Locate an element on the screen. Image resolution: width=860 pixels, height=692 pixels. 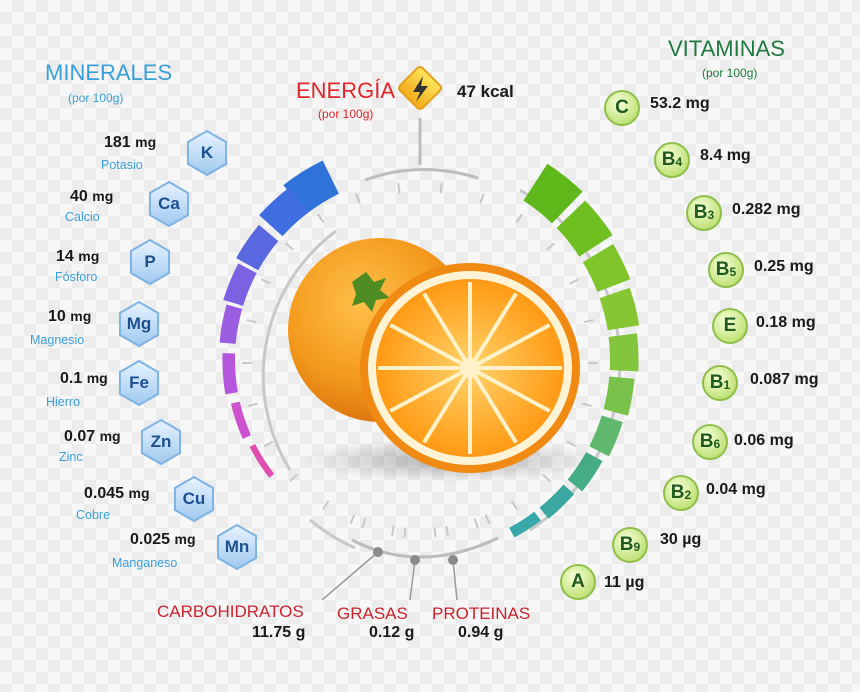
vitamin-bars is located at coordinates (574, 350).